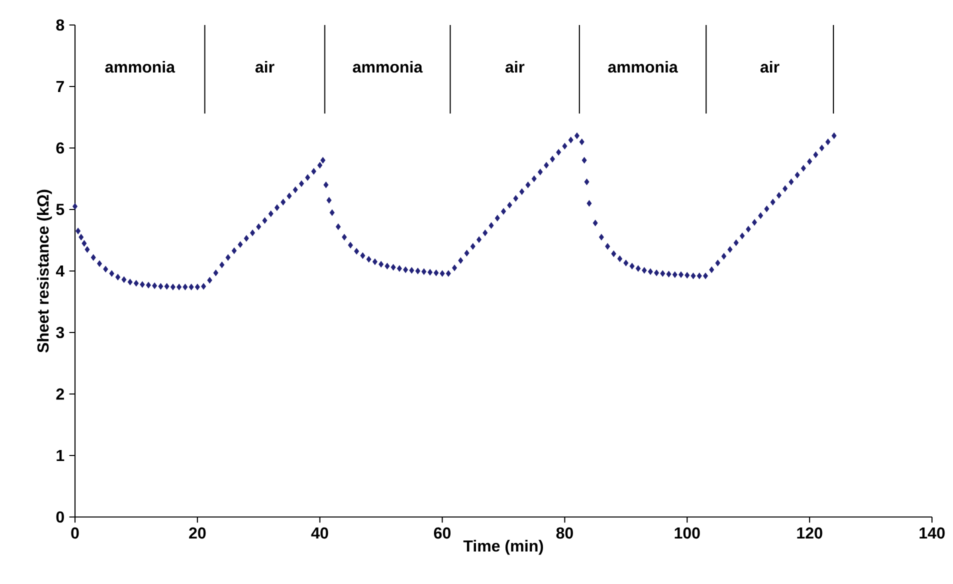 This screenshot has height=584, width=953. What do you see at coordinates (809, 533) in the screenshot?
I see `x-tick-label: 120` at bounding box center [809, 533].